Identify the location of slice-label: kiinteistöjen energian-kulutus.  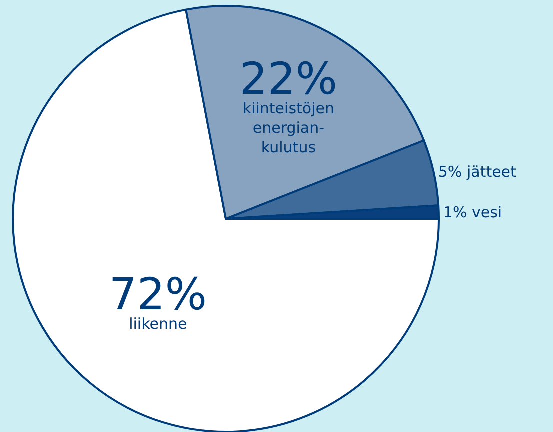
(288, 127).